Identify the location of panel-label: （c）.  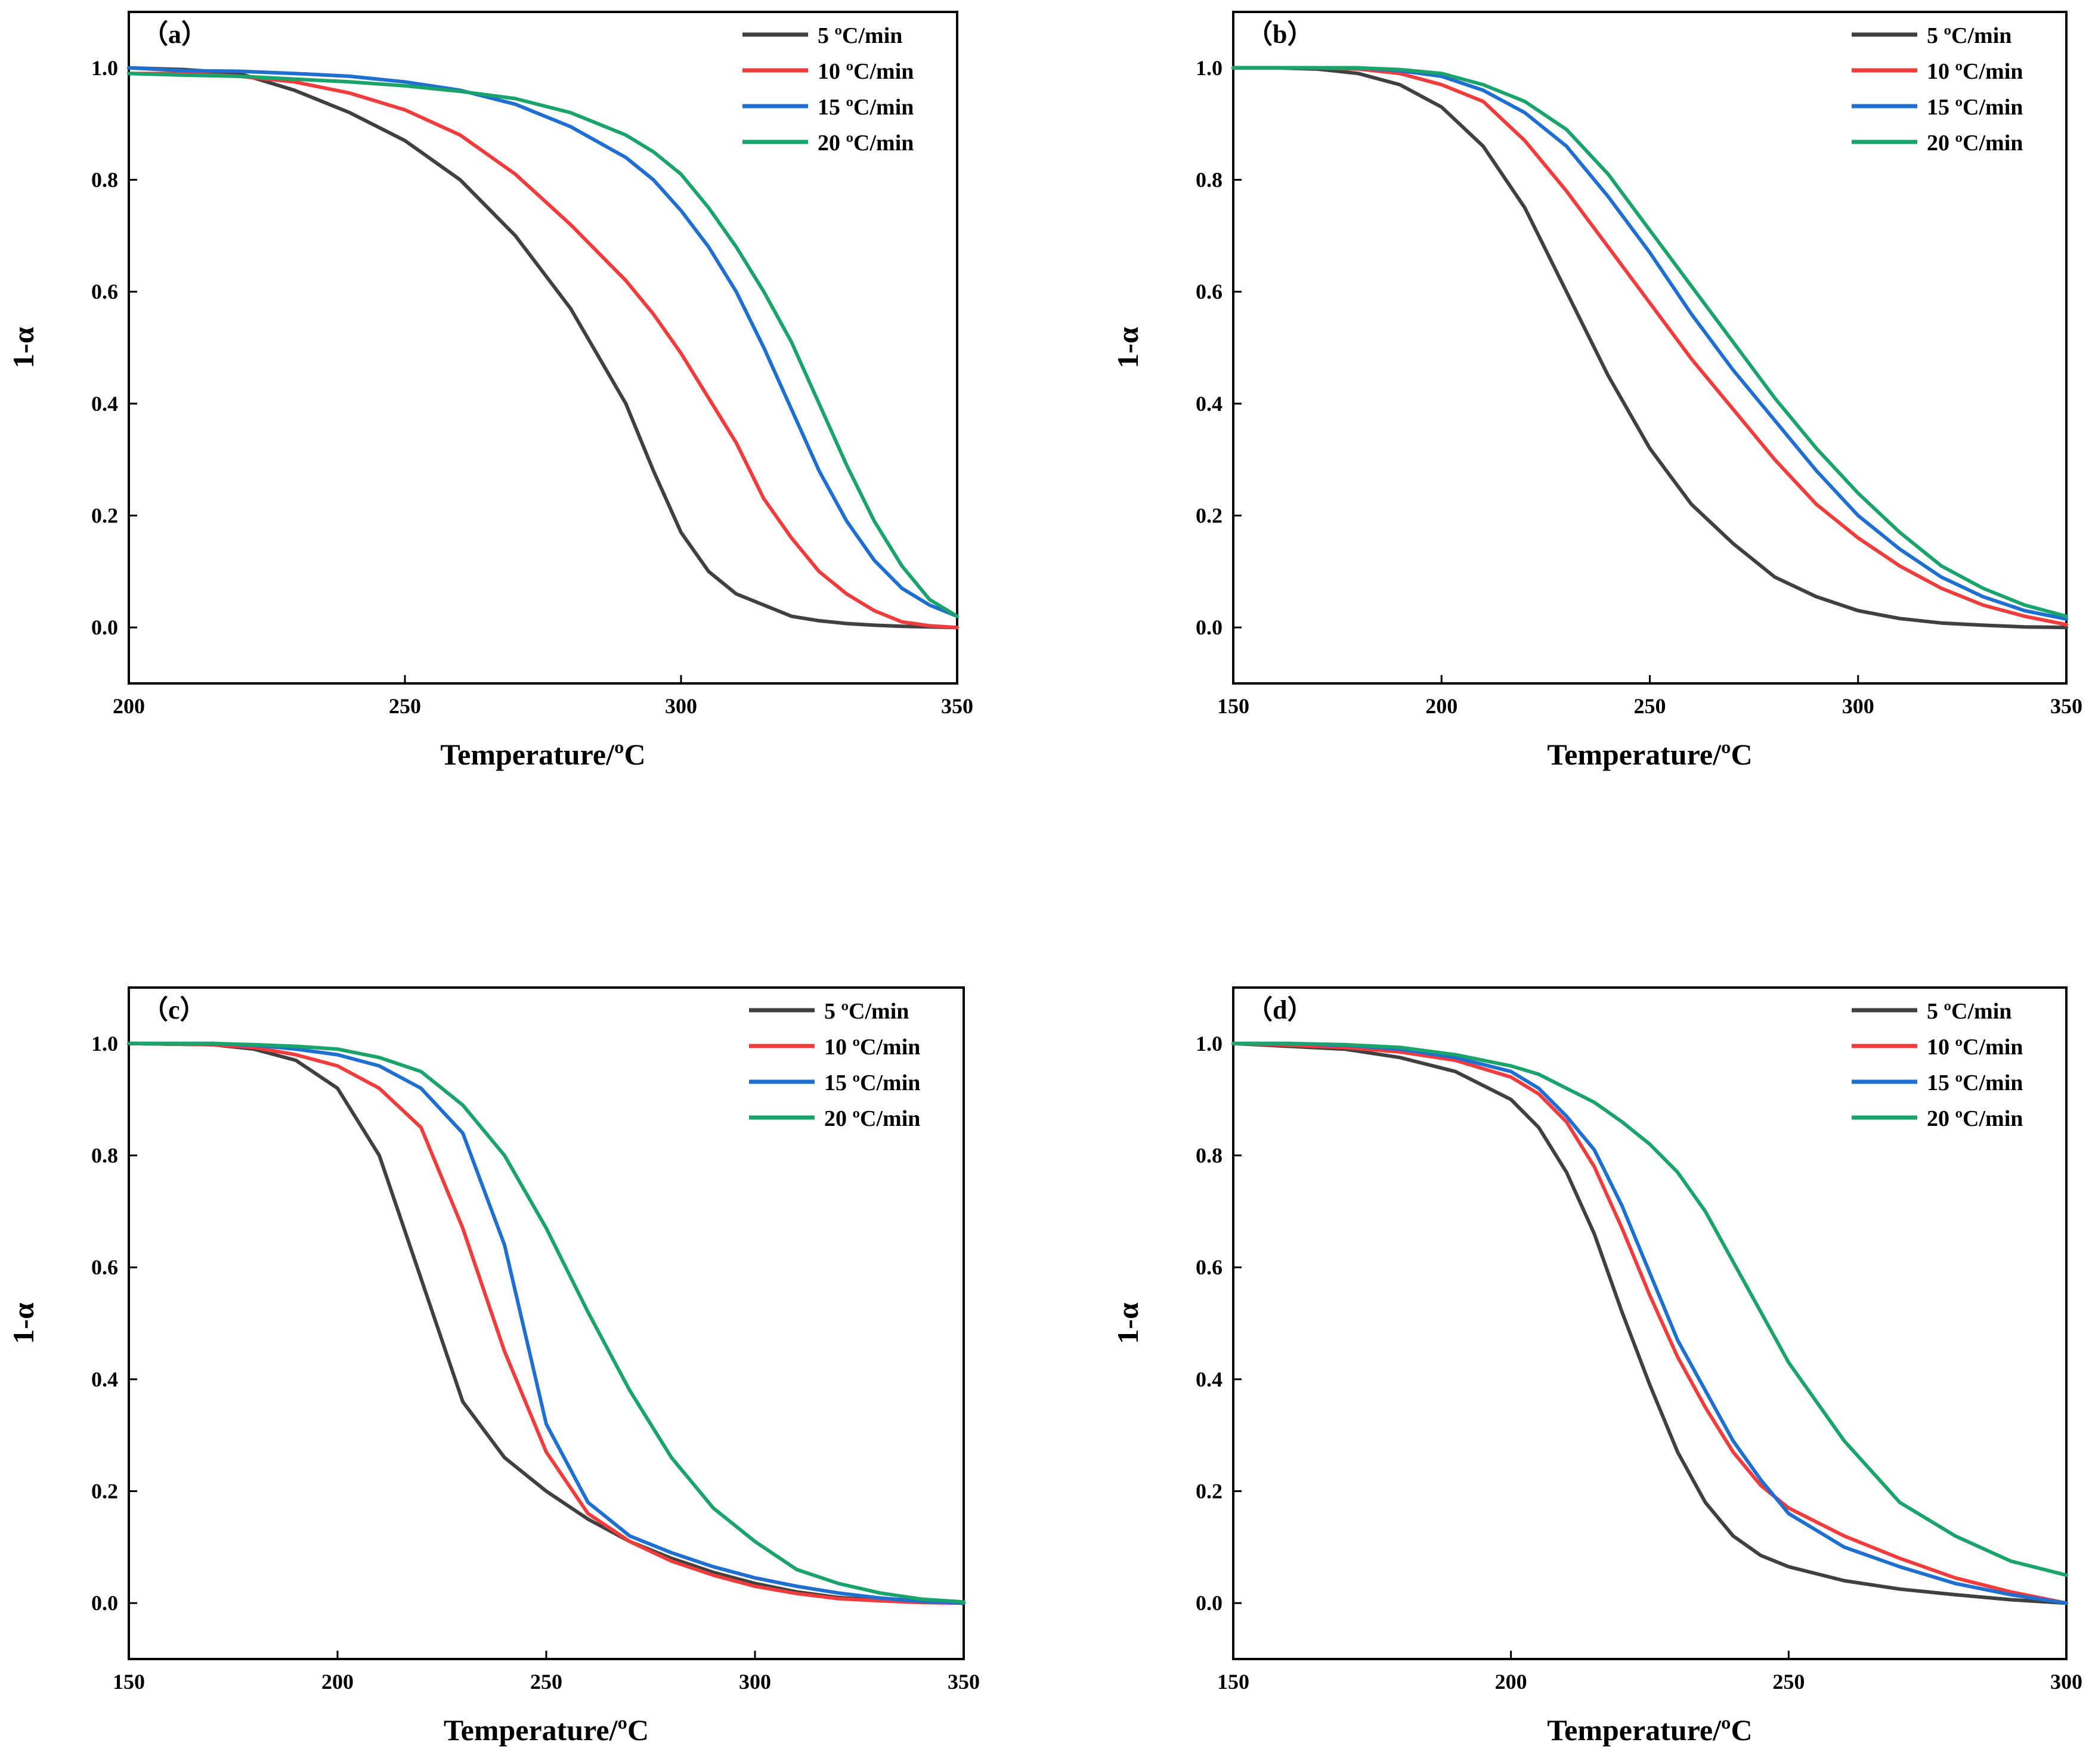
(174, 1010).